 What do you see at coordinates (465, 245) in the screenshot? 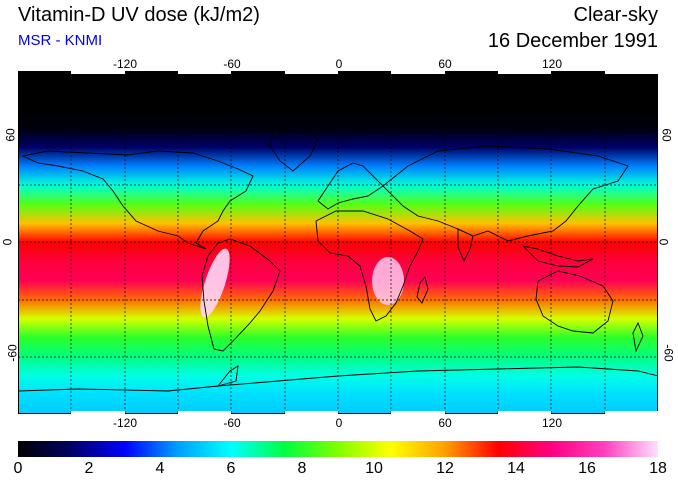
I see `coastline-indian-peninsula` at bounding box center [465, 245].